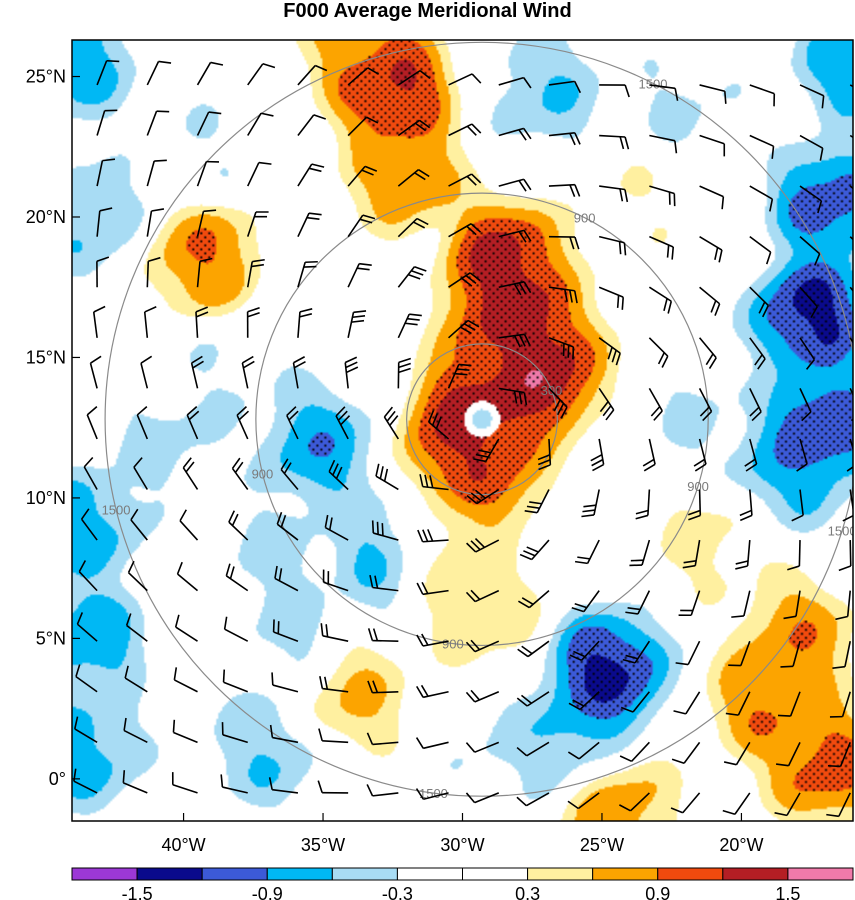  What do you see at coordinates (397, 892) in the screenshot?
I see `colorbar-label: -0.3` at bounding box center [397, 892].